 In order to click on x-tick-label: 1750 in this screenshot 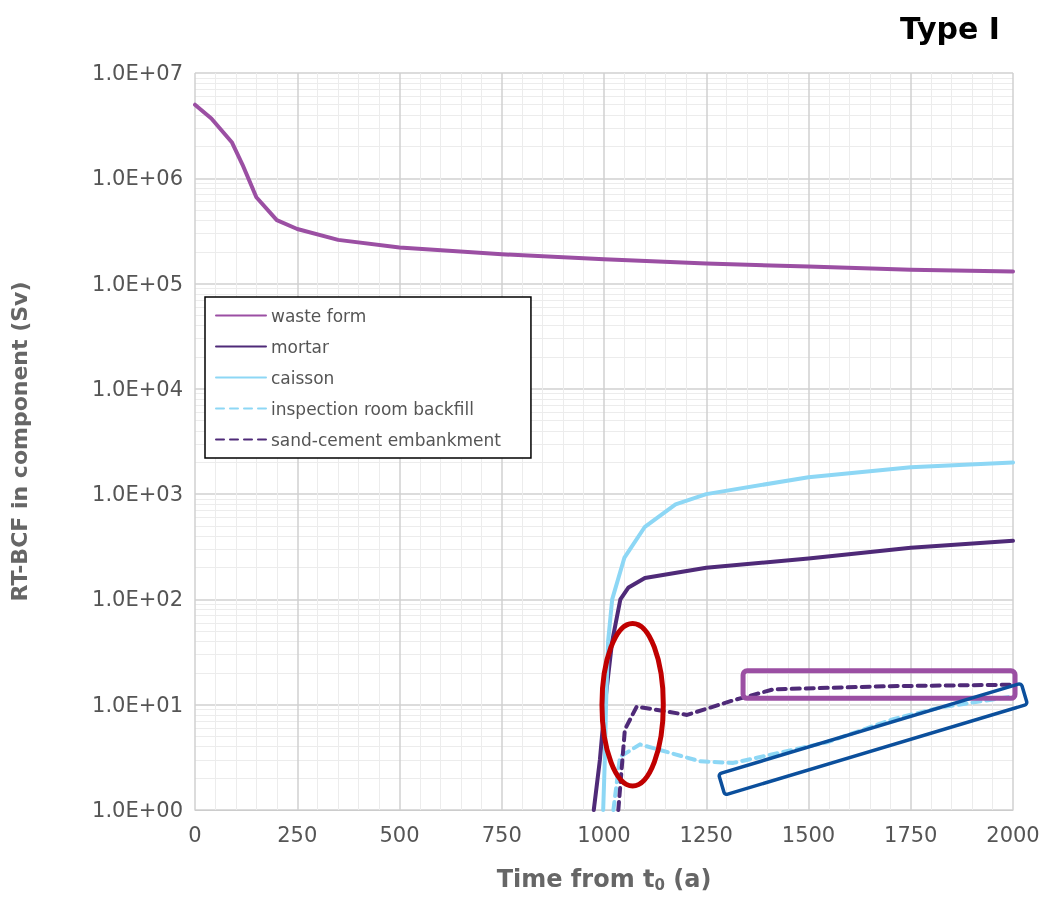, I will do `click(911, 834)`.